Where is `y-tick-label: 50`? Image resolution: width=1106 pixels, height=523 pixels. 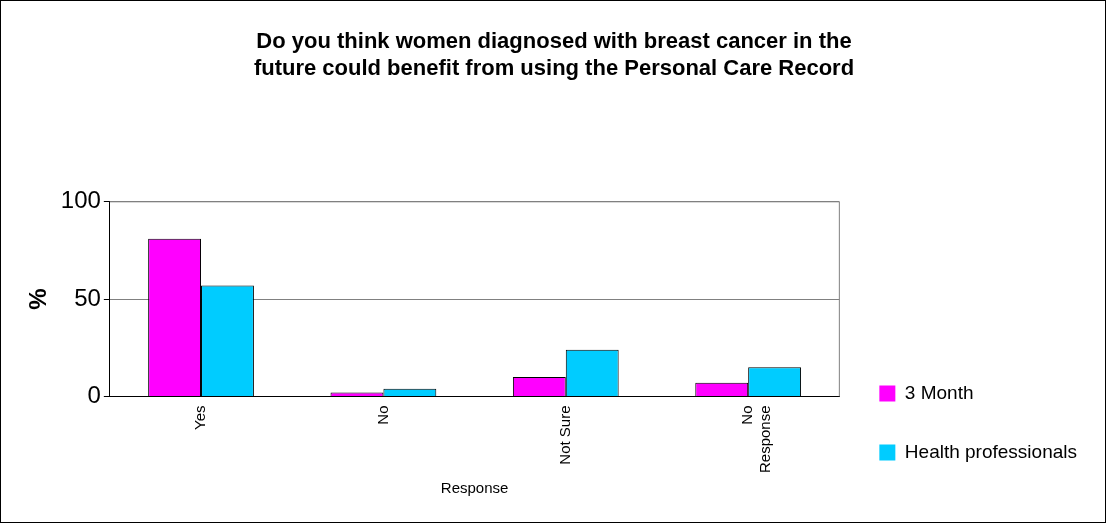 y-tick-label: 50 is located at coordinates (87, 297).